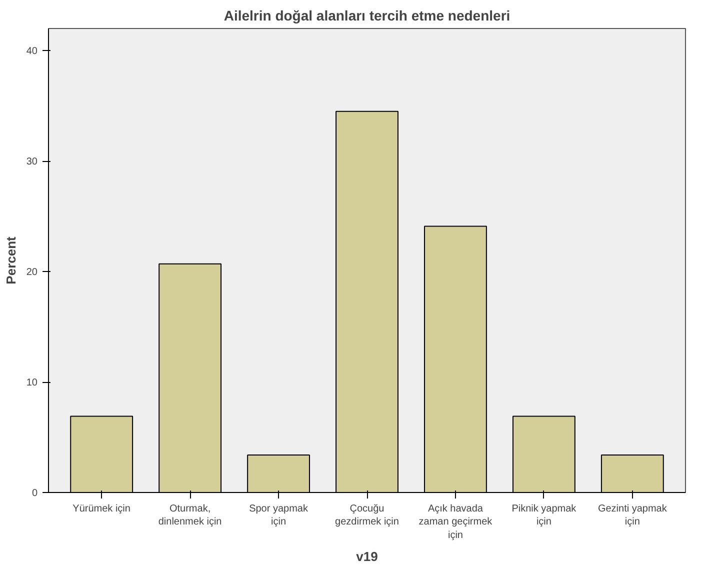 The height and width of the screenshot is (568, 702). Describe the element at coordinates (456, 522) in the screenshot. I see `x-tick-label: Açık havada zaman geçirmek için` at that location.